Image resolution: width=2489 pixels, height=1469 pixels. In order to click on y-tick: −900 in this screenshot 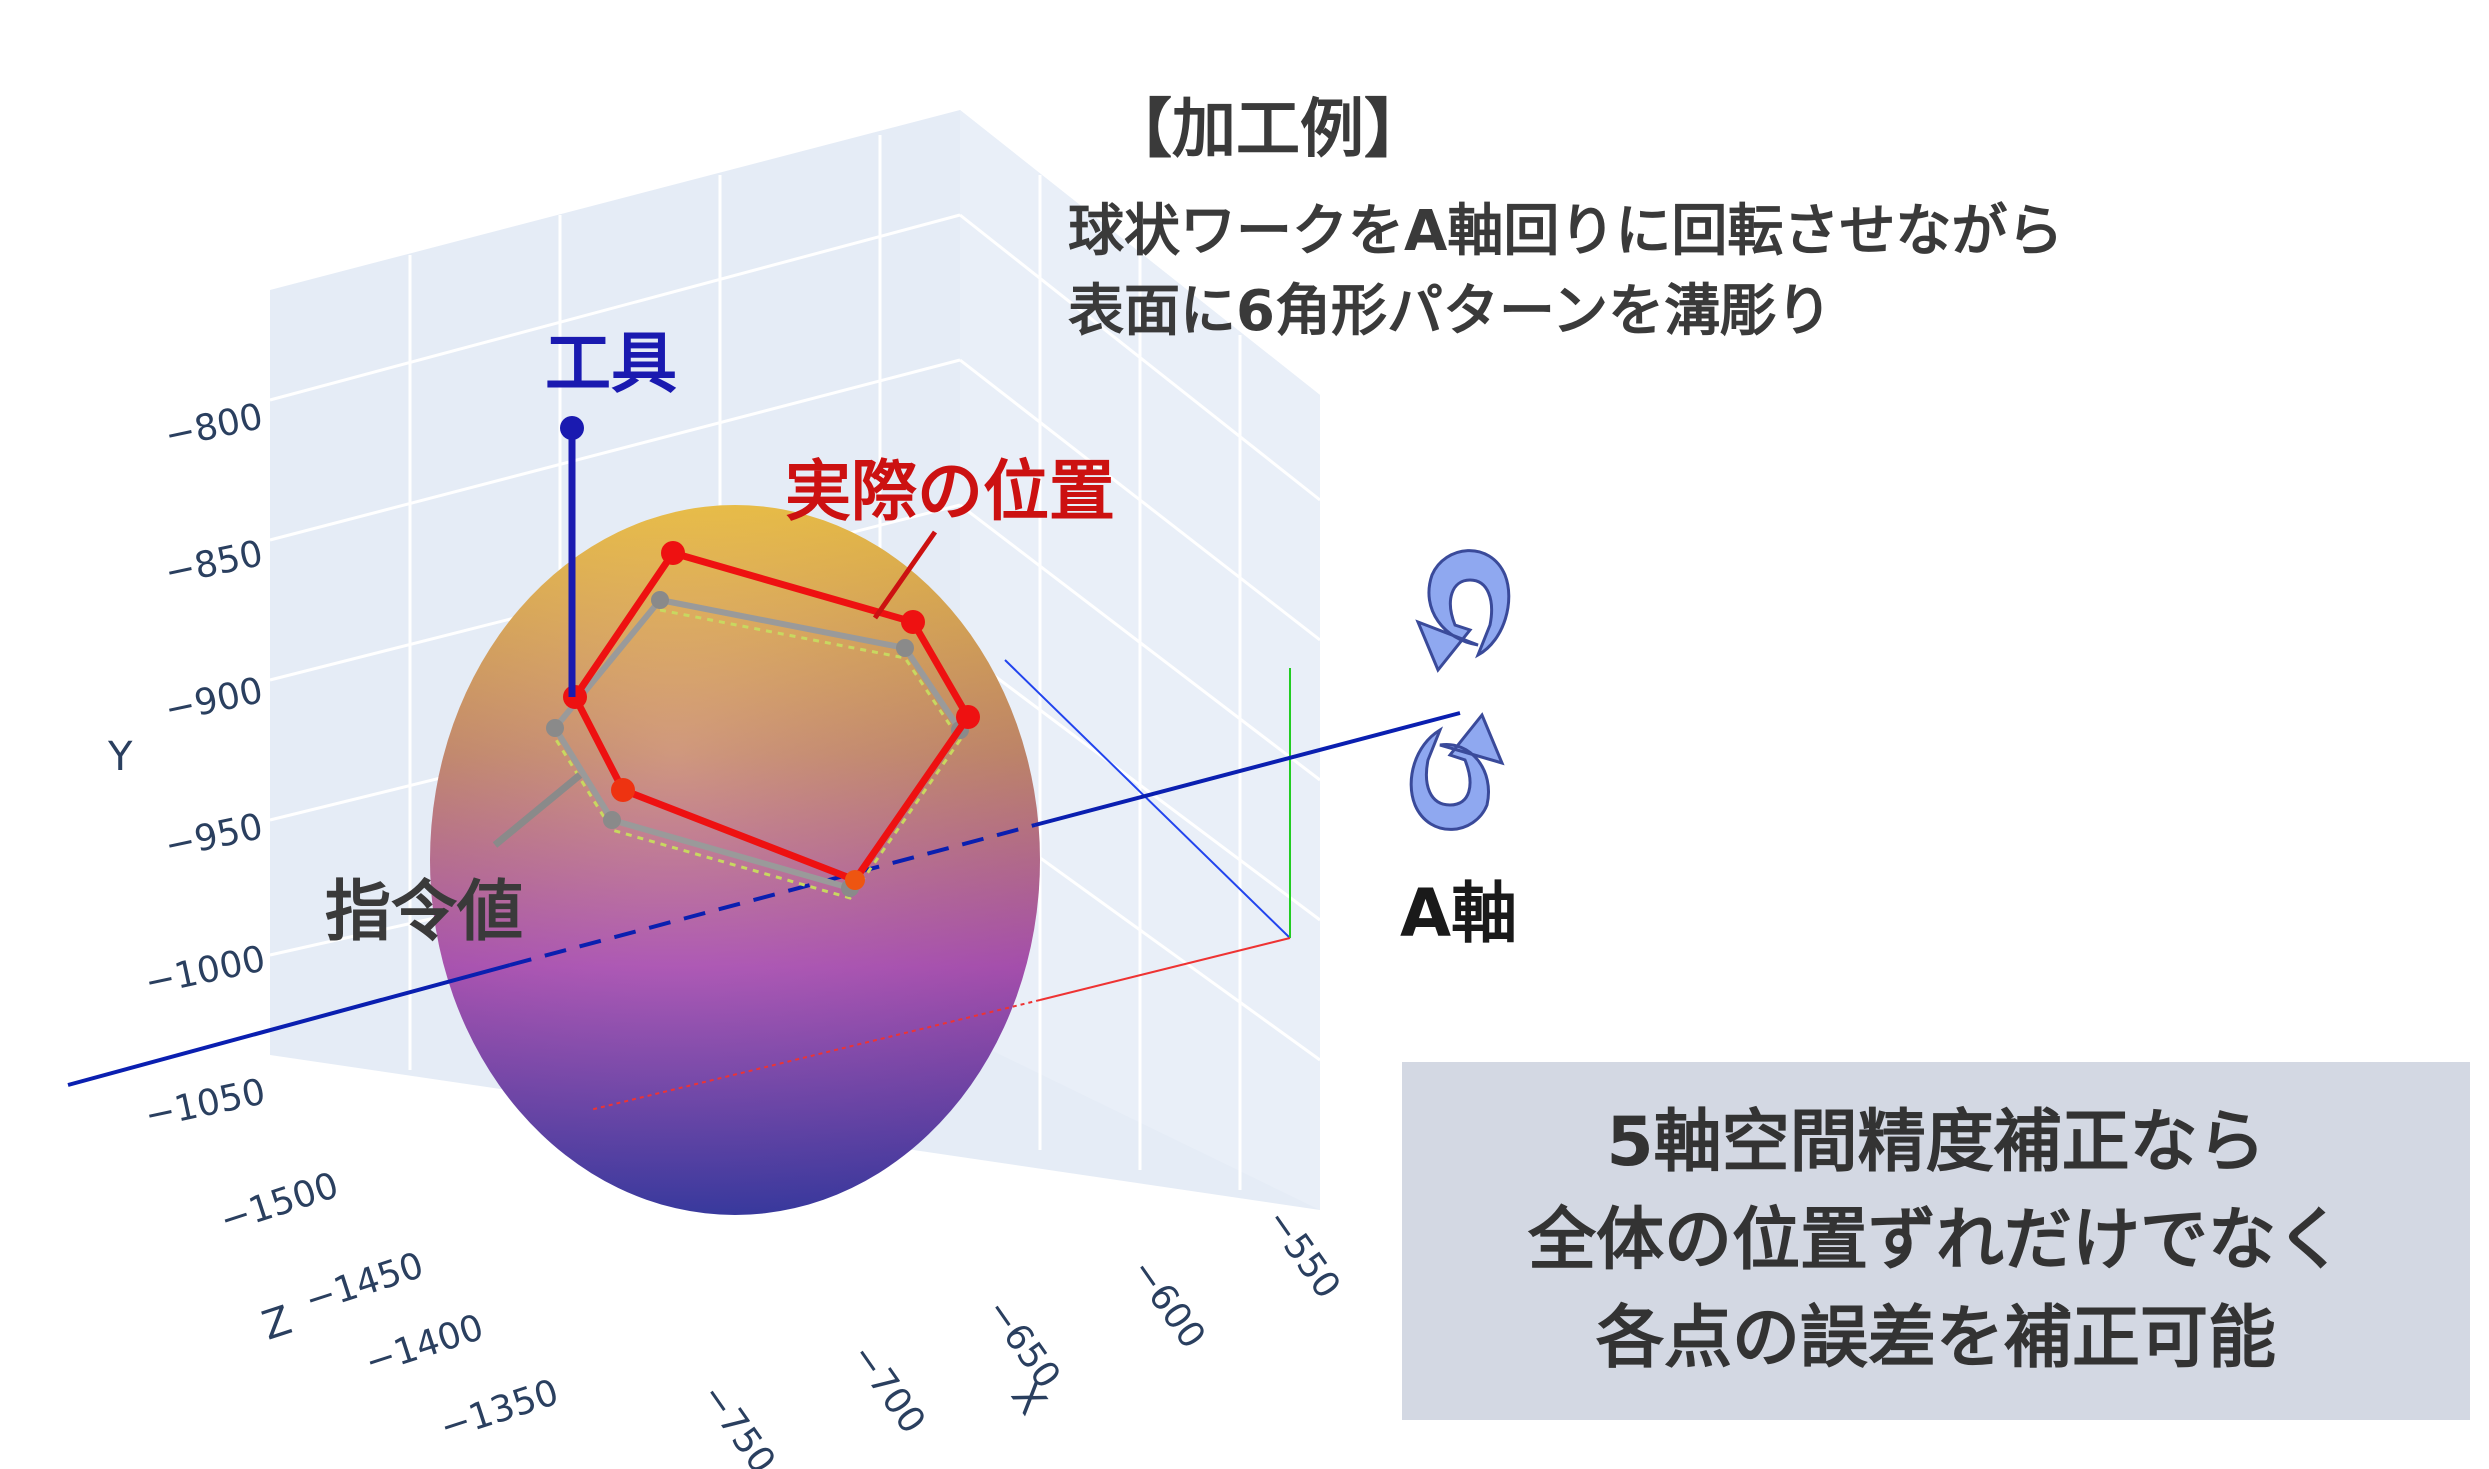, I will do `click(213, 700)`.